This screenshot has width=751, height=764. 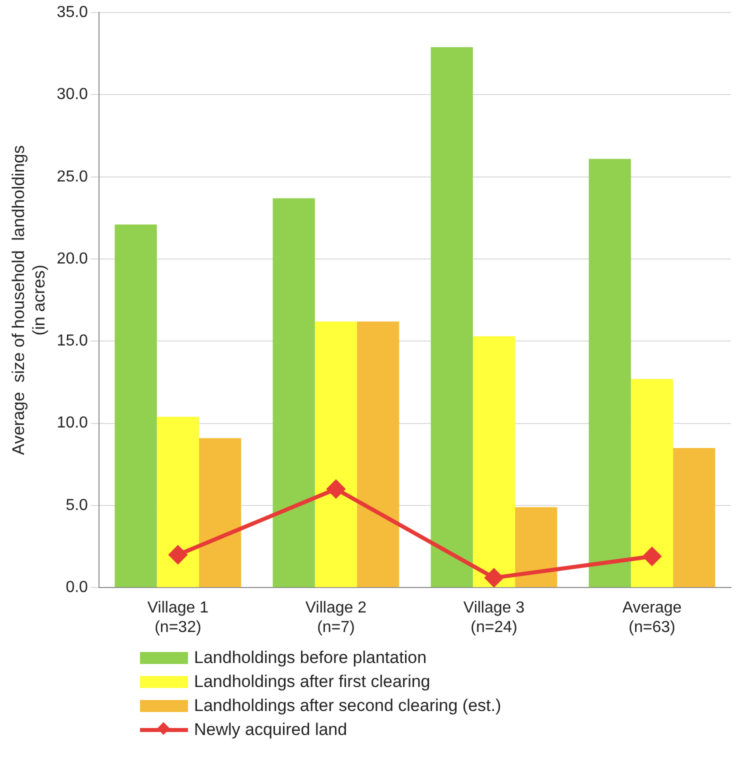 I want to click on legend-label: Newly acquired land, so click(x=271, y=730).